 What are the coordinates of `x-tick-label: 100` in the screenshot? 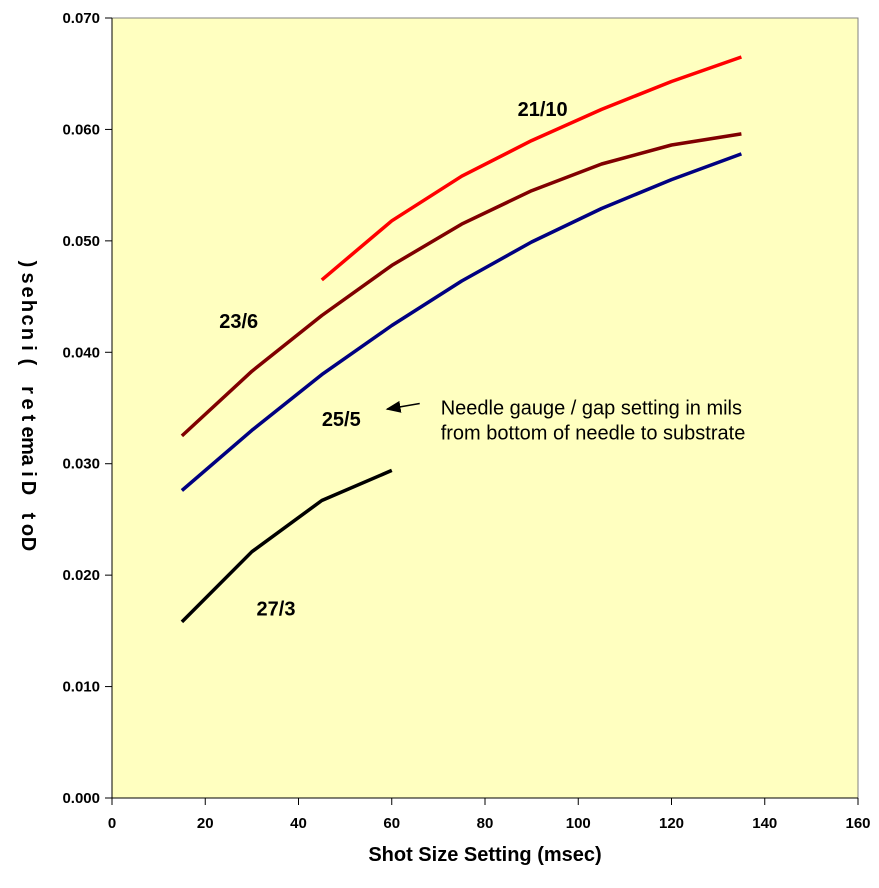 It's located at (578, 823).